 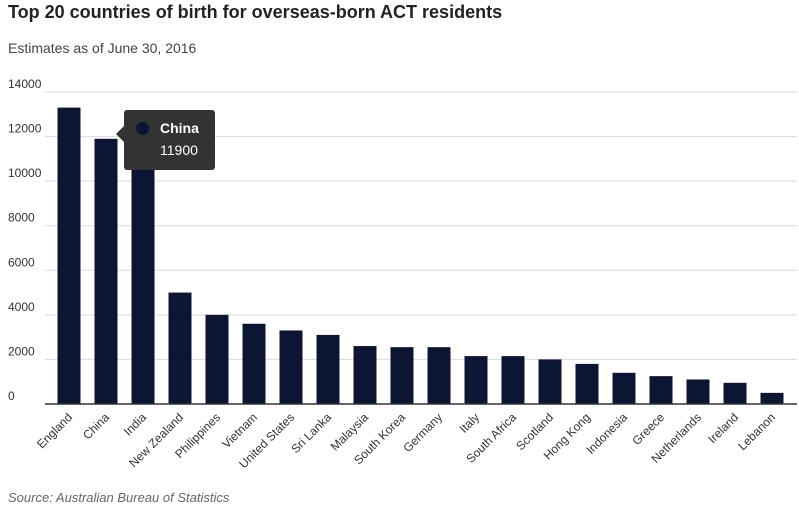 I want to click on tooltip: China 11900, so click(x=165, y=140).